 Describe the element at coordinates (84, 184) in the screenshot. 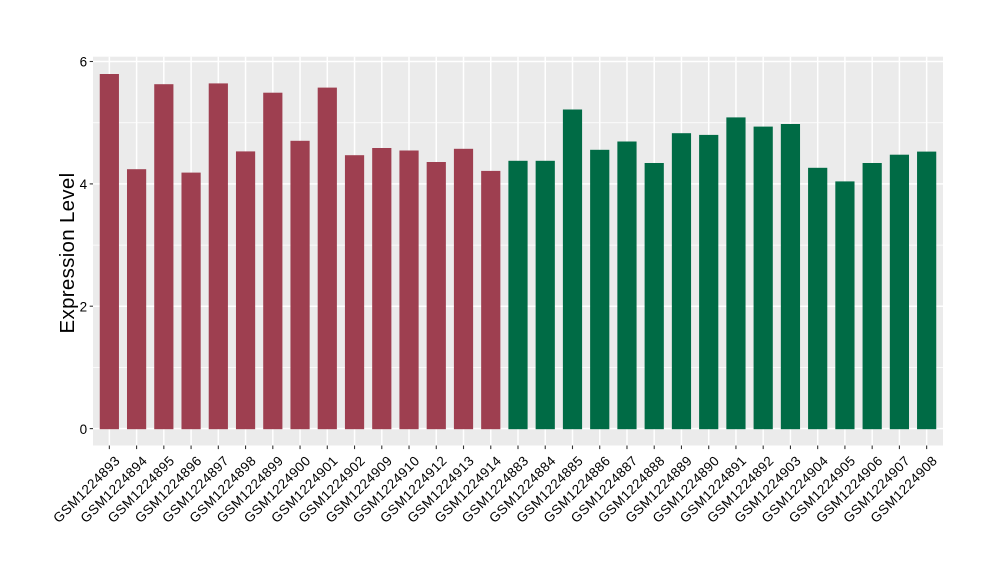

I see `svg-text: 4` at that location.